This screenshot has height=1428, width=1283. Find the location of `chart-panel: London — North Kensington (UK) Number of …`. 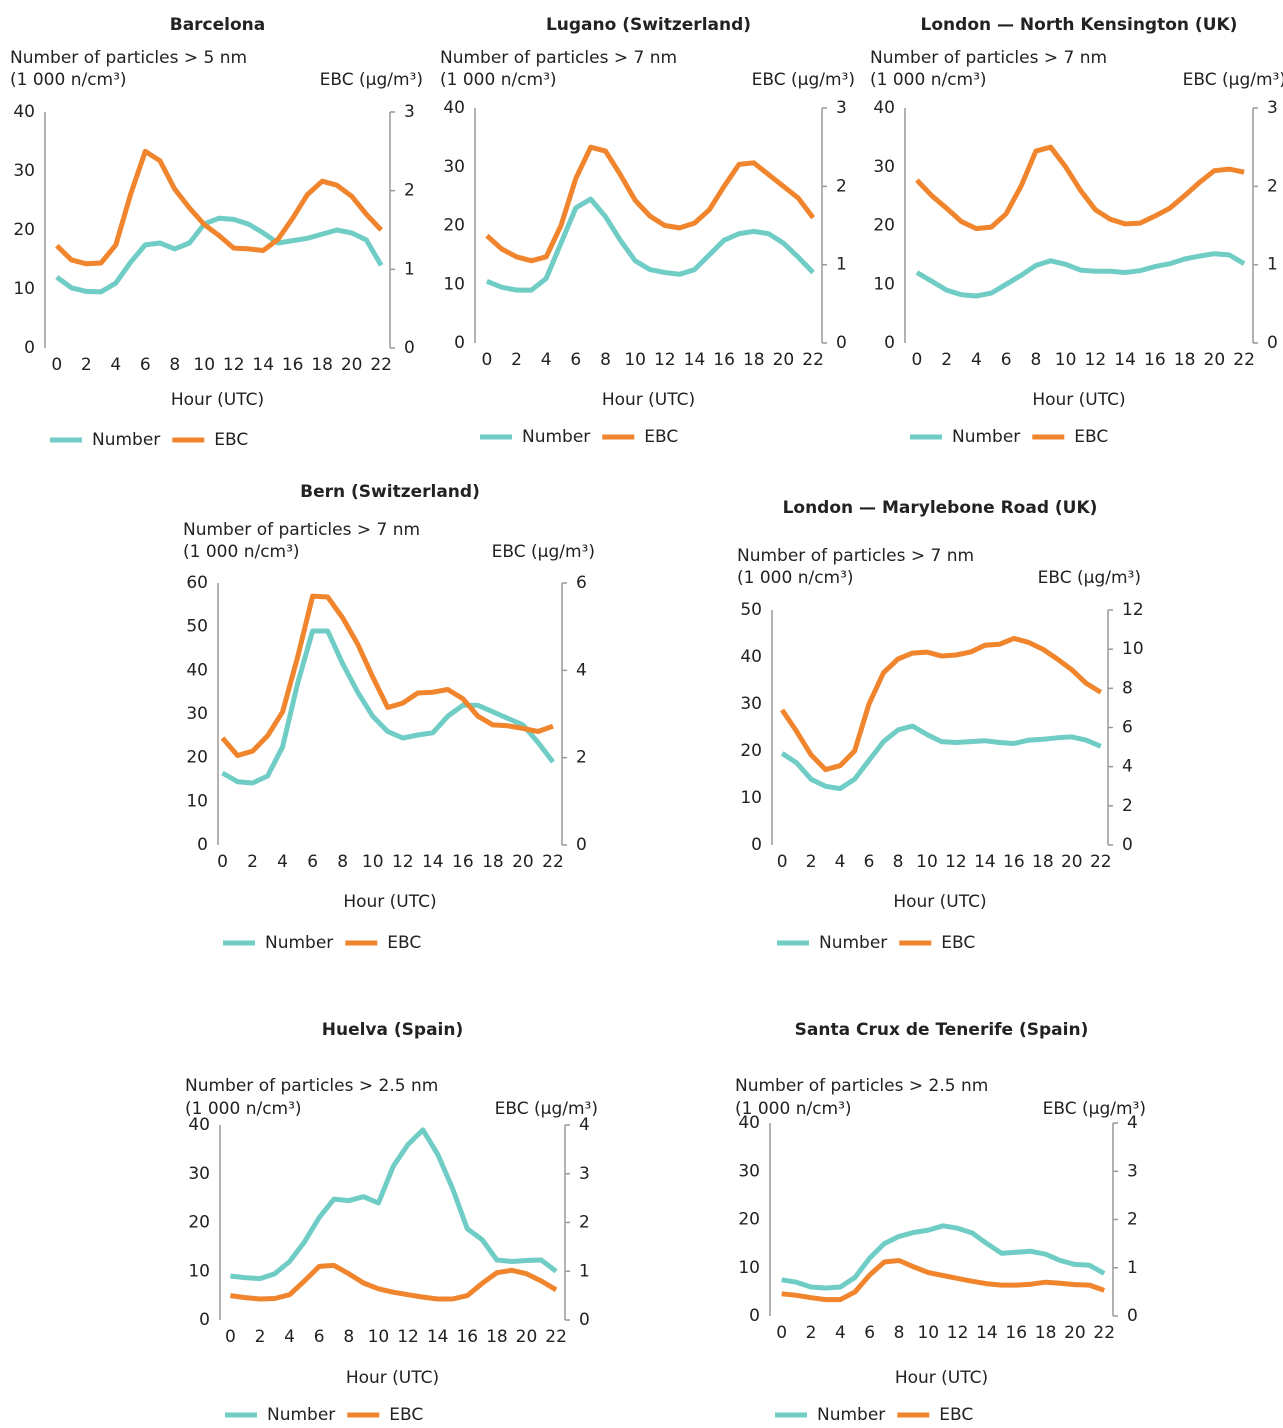

chart-panel: London — North Kensington (UK) Number of … is located at coordinates (1076, 231).